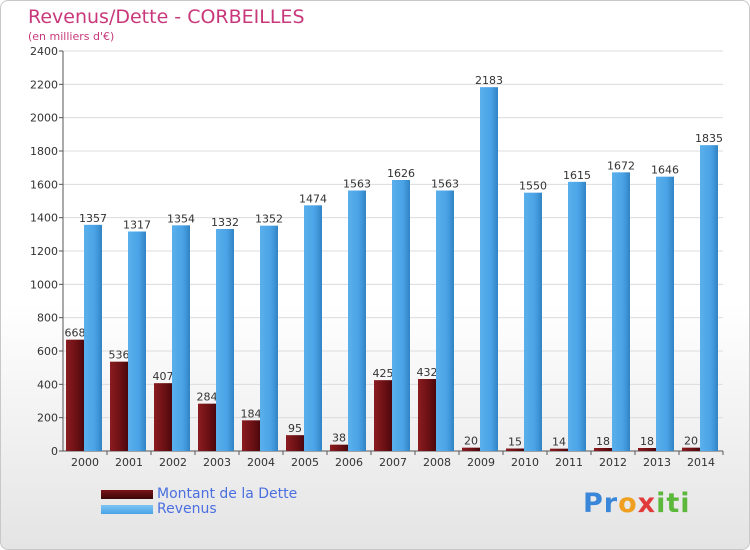 The width and height of the screenshot is (750, 550). I want to click on x-tick-label: 2005, so click(305, 462).